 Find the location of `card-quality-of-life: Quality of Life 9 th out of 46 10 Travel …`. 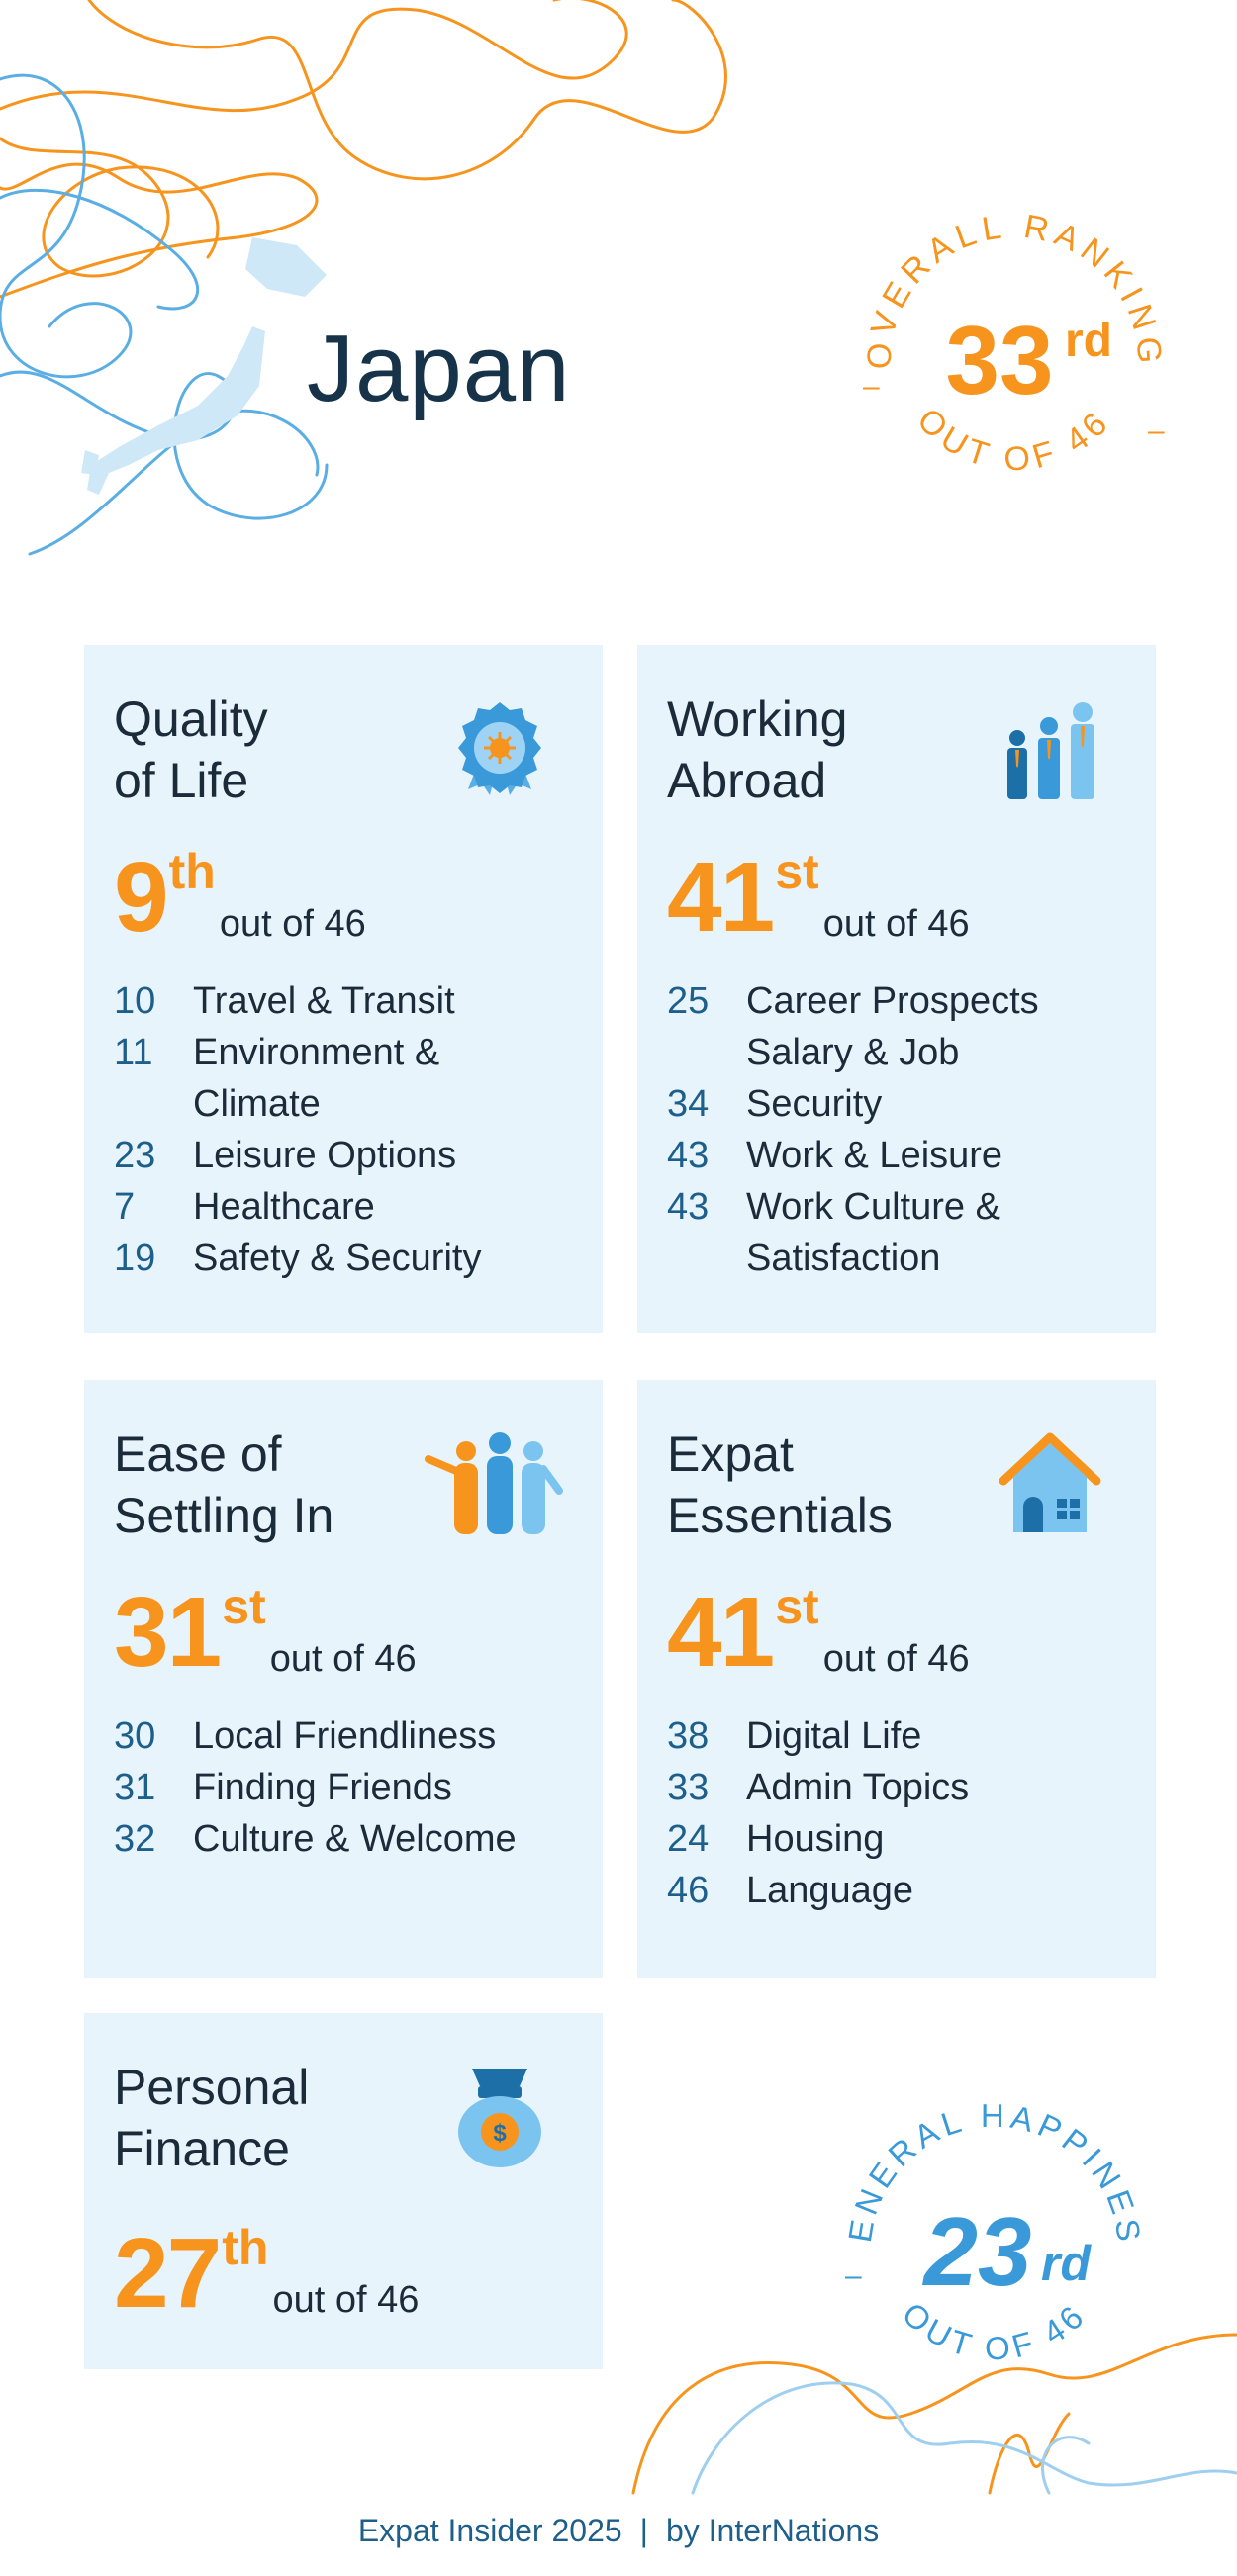

card-quality-of-life: Quality of Life 9 th out of 46 10 Travel … is located at coordinates (344, 989).